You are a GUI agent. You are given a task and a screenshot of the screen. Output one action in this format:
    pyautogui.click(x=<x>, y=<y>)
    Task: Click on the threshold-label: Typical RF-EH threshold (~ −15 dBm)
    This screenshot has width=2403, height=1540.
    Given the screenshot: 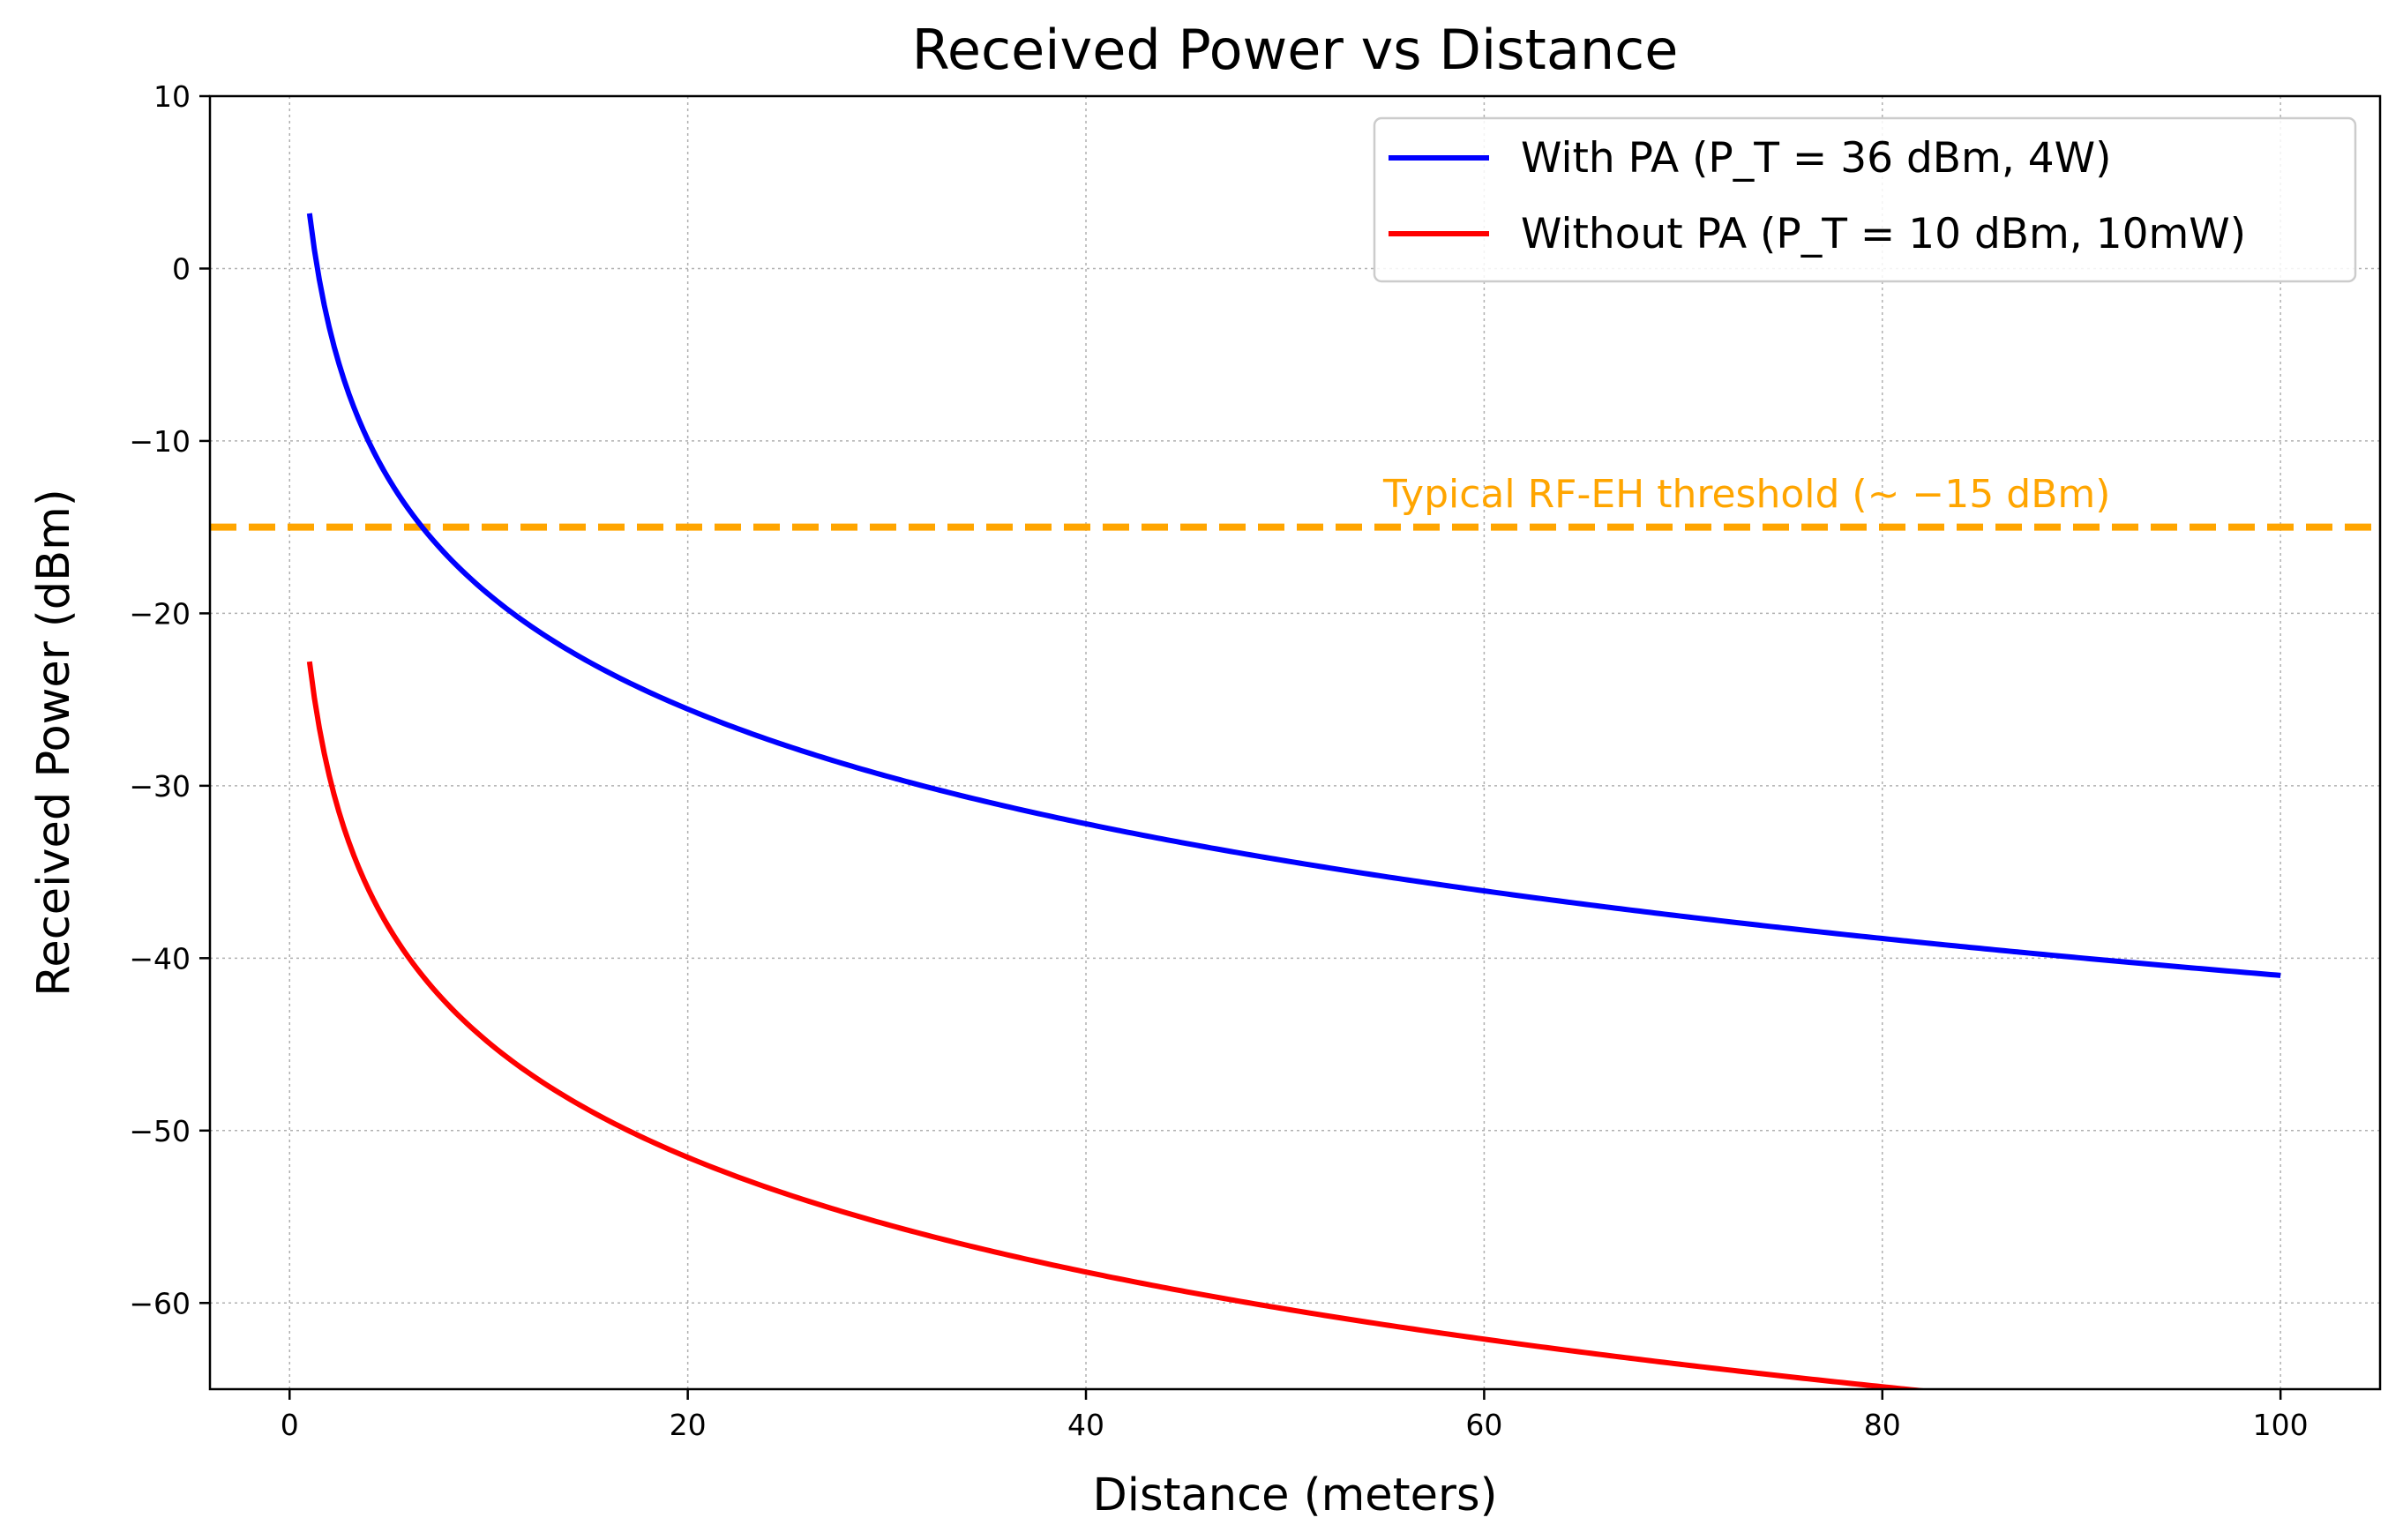 What is the action you would take?
    pyautogui.click(x=1746, y=494)
    